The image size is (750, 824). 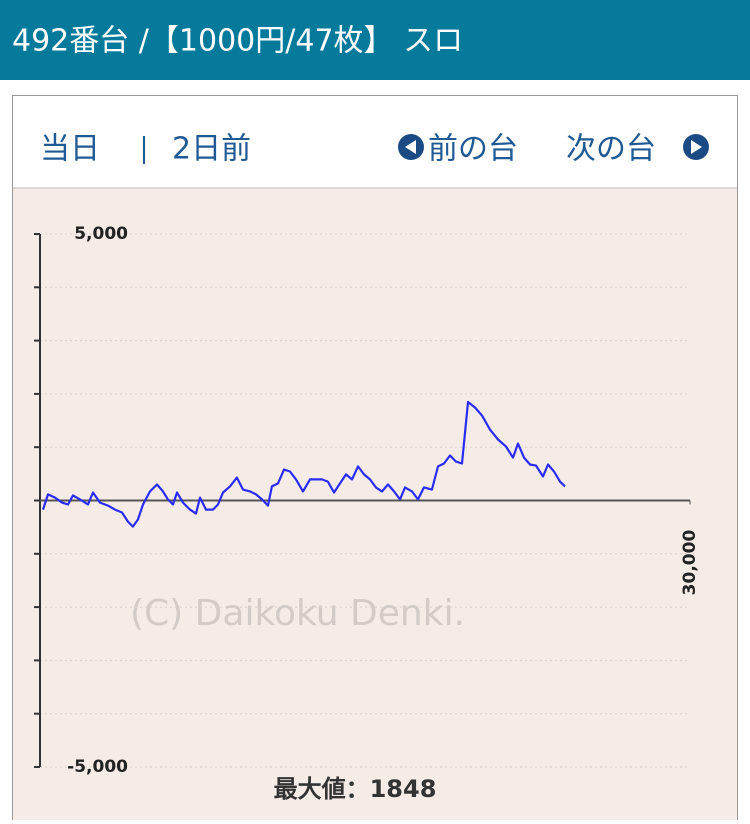 What do you see at coordinates (297, 613) in the screenshot?
I see `watermark: (C) Daikoku Denki.` at bounding box center [297, 613].